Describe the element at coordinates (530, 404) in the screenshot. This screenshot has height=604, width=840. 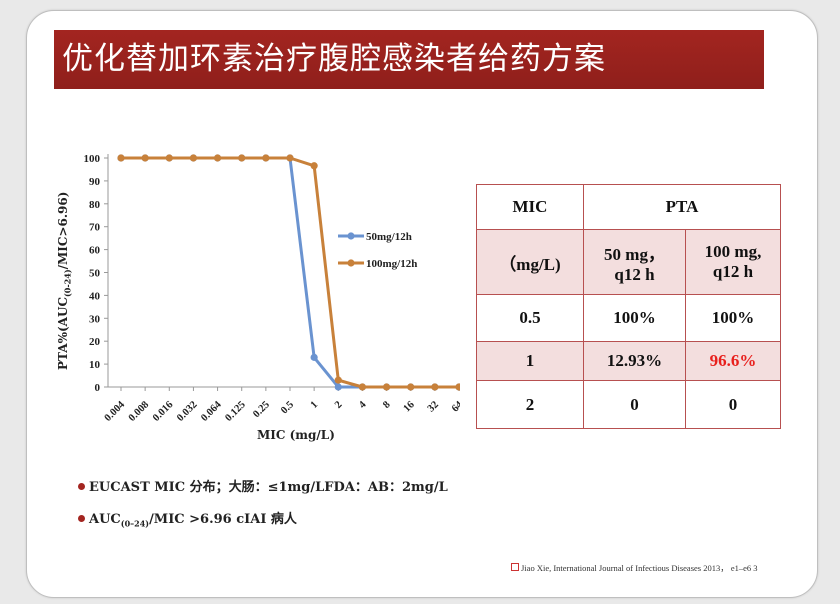
I see `mic-value: 2` at that location.